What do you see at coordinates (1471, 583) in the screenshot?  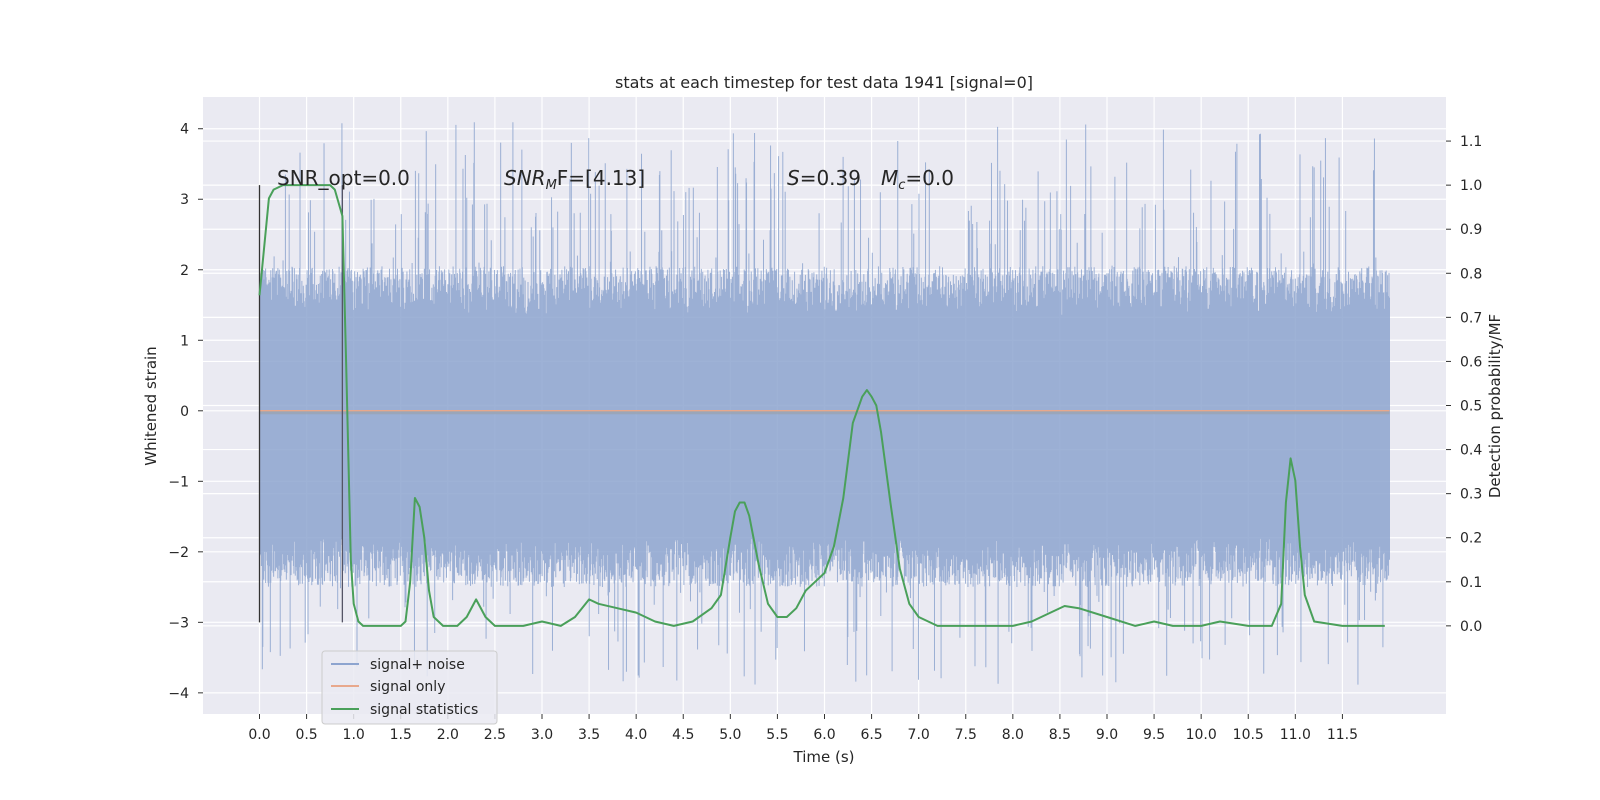 I see `right-y-tick-label: 0.1` at bounding box center [1471, 583].